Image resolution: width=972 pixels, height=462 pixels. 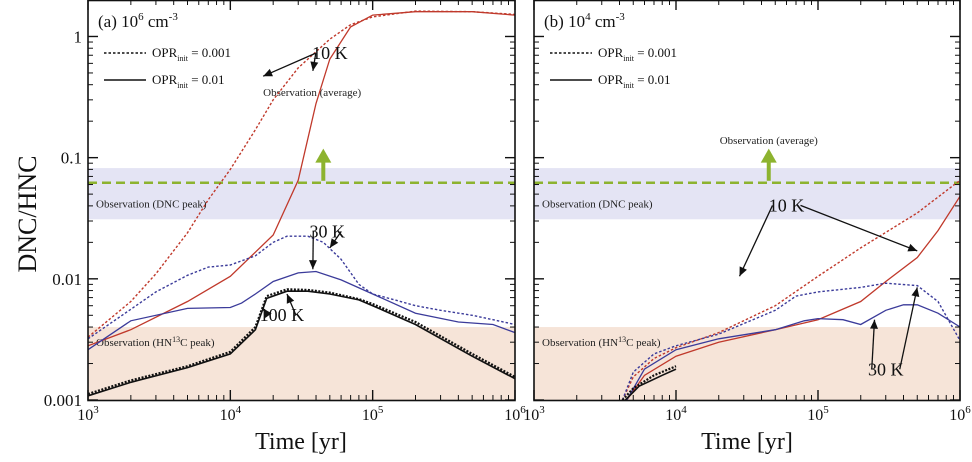 I want to click on y-tick-label: 0.1, so click(x=71, y=158).